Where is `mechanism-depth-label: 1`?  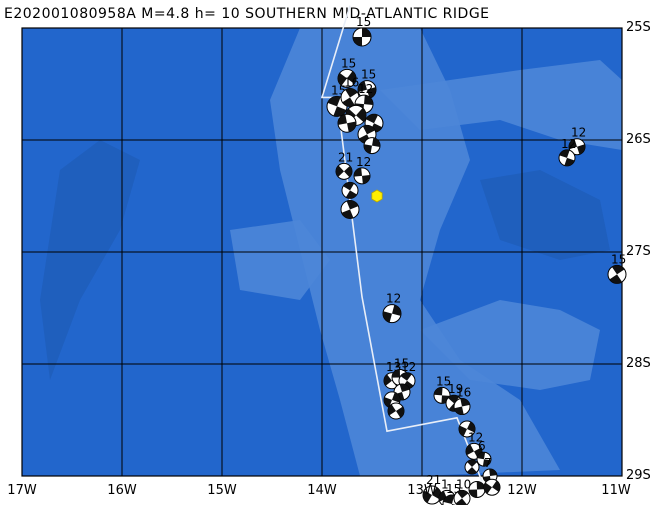 mechanism-depth-label: 1 is located at coordinates (445, 484).